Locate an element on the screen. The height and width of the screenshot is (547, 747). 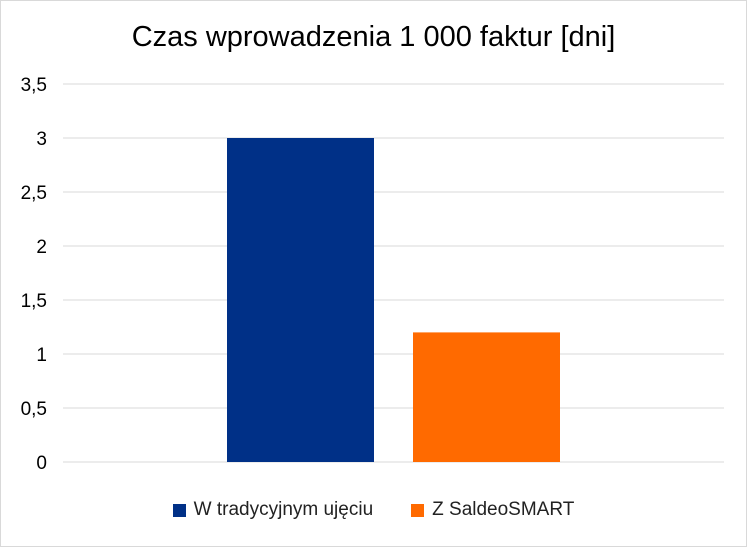
y-tick-label: 2 is located at coordinates (41, 247).